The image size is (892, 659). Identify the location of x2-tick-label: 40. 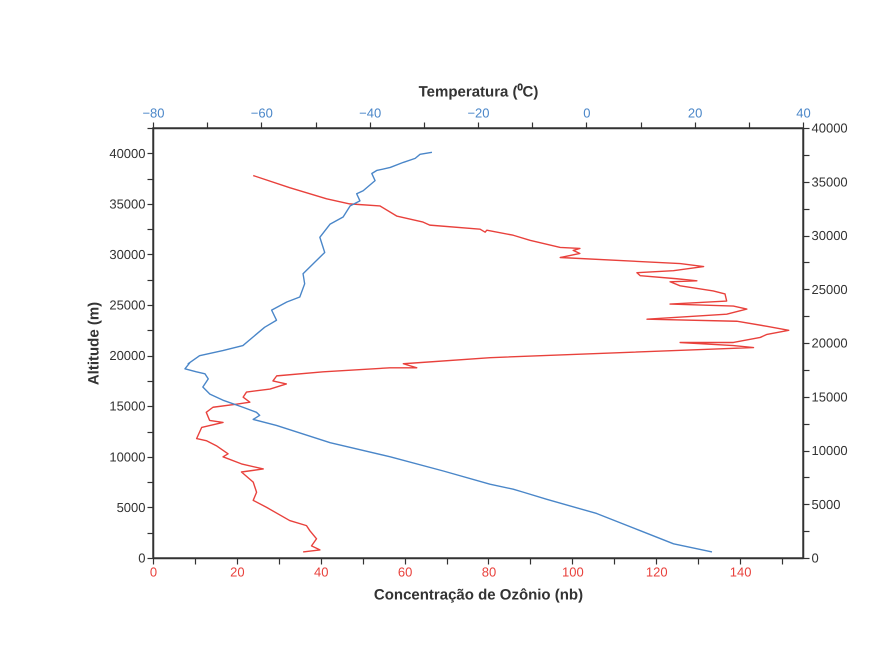
(803, 113).